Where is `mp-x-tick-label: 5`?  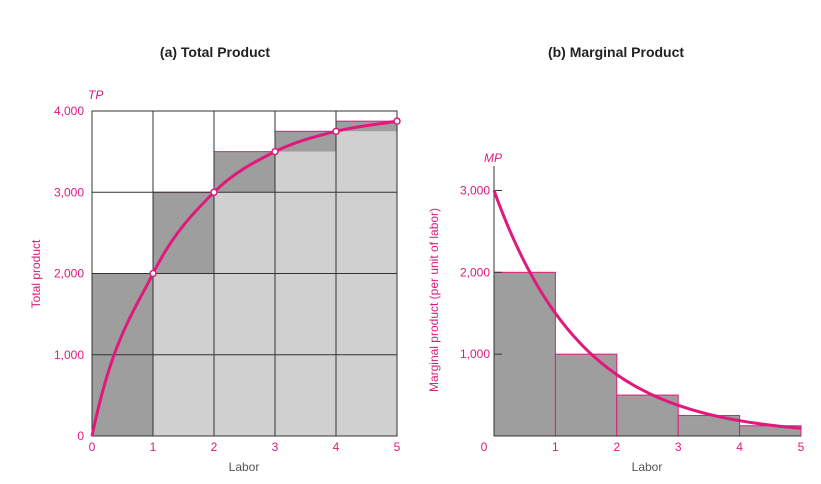 mp-x-tick-label: 5 is located at coordinates (801, 447).